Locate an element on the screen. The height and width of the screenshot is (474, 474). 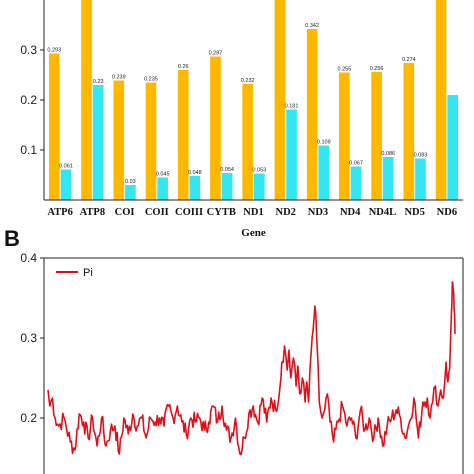
bar-label: 0.342 is located at coordinates (312, 26).